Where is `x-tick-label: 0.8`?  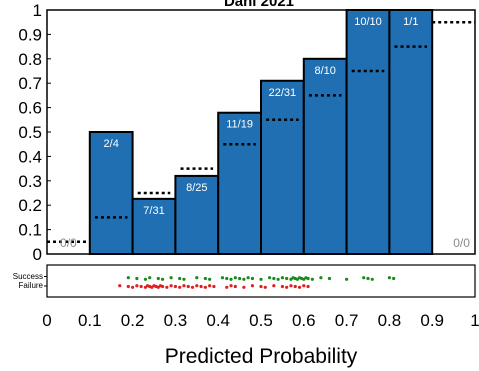
x-tick-label: 0.8 is located at coordinates (390, 320).